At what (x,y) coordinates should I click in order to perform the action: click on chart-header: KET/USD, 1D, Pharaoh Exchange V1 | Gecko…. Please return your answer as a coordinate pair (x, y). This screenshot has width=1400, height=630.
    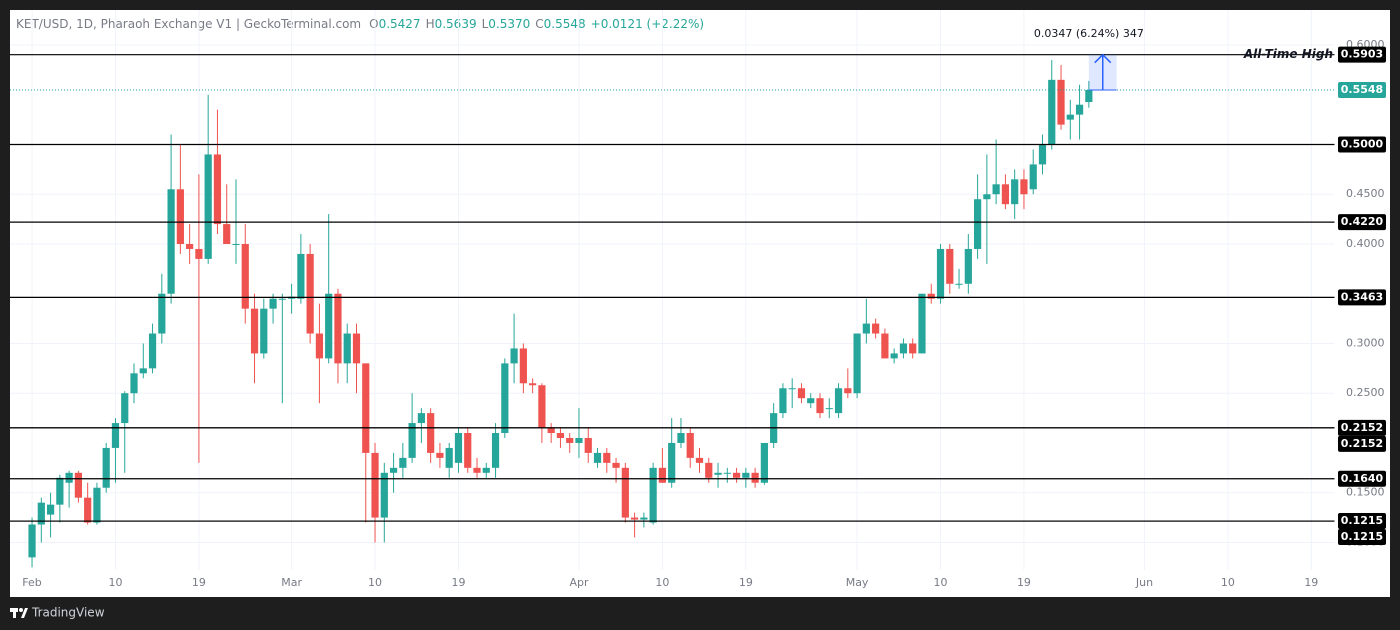
    Looking at the image, I should click on (360, 24).